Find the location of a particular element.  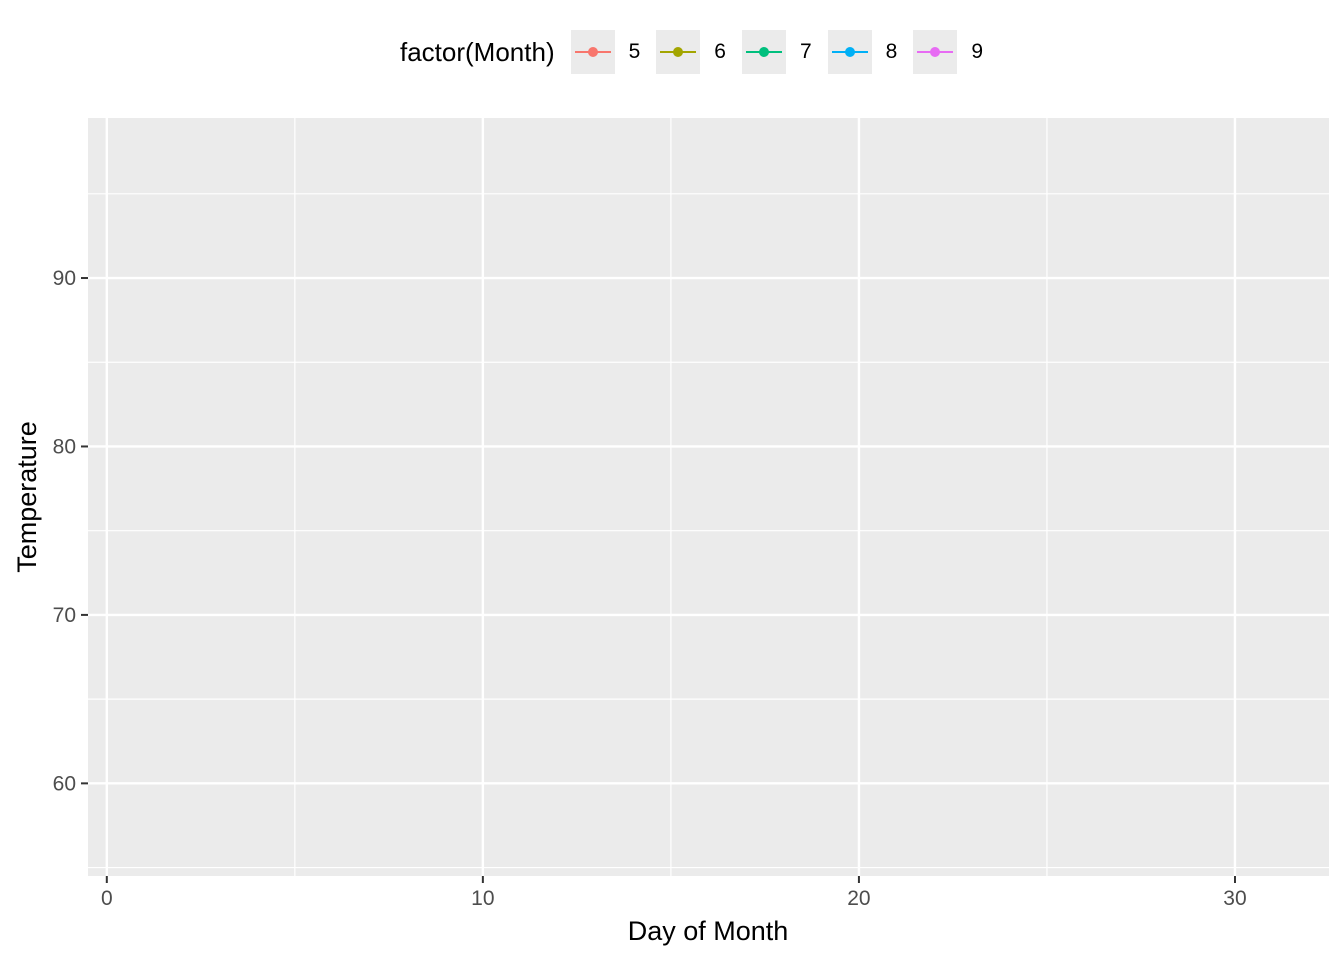

legend-item-9: 9 is located at coordinates (948, 52).